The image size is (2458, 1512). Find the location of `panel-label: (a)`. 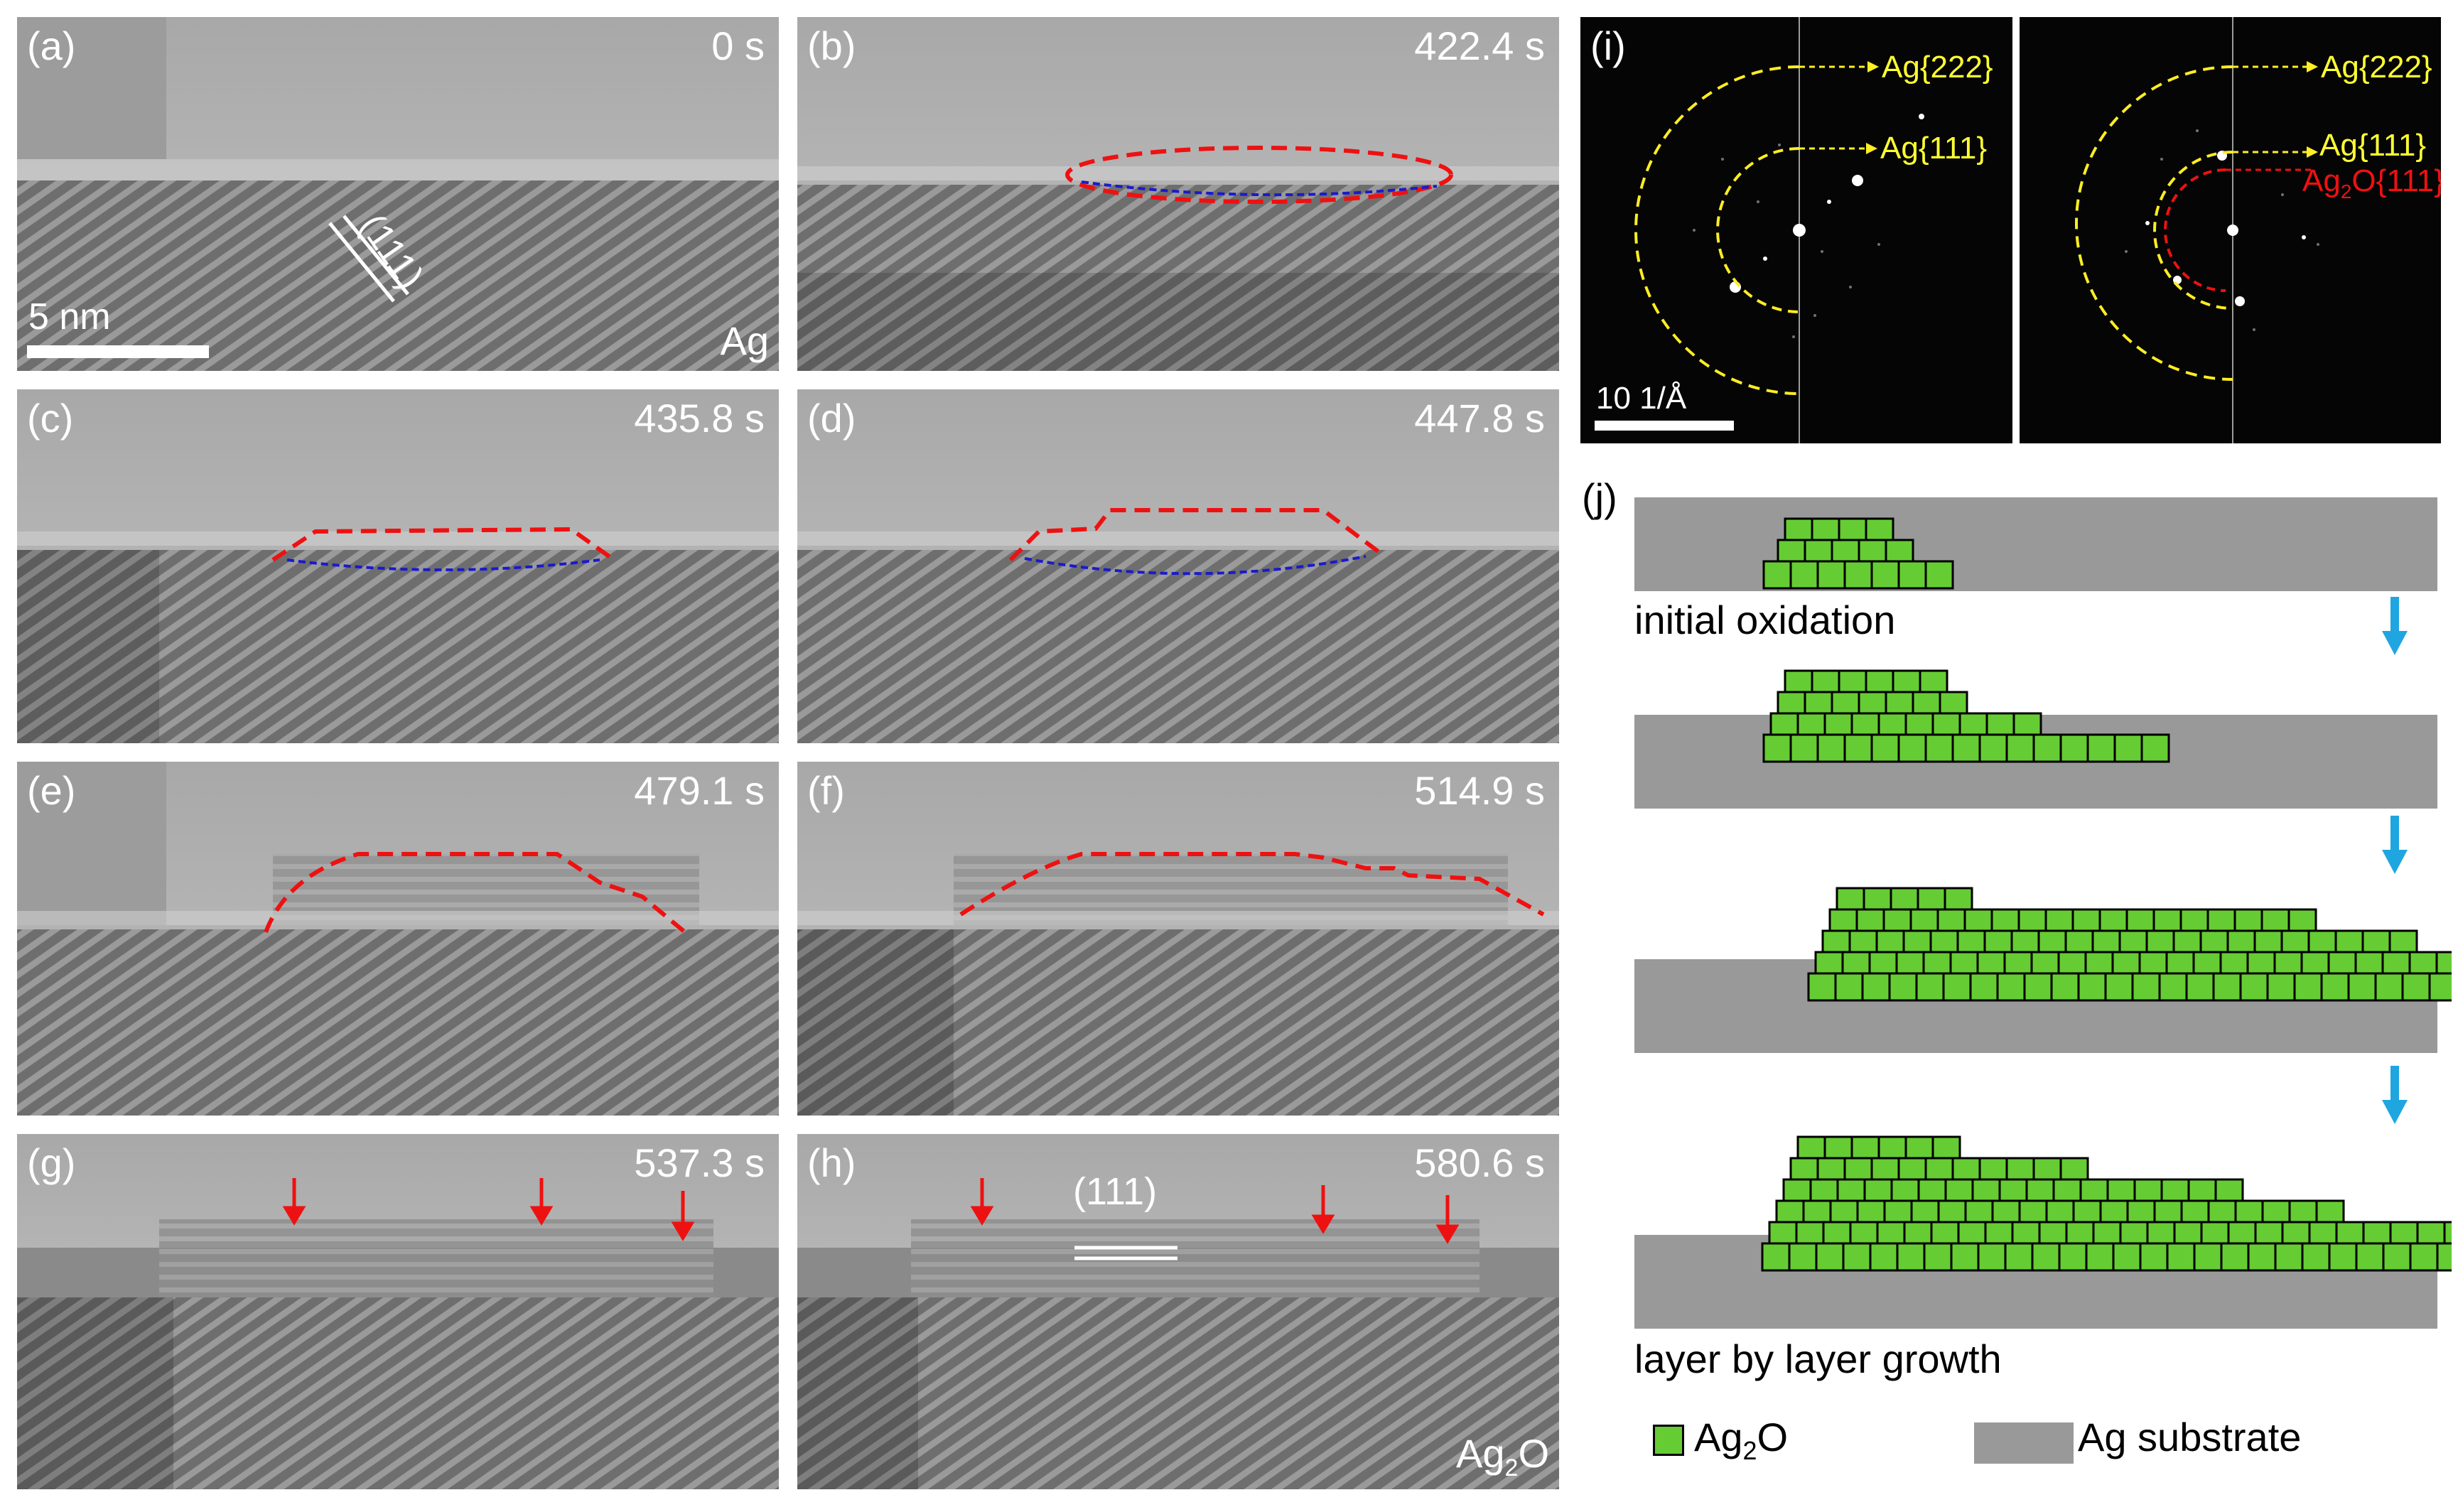

panel-label: (a) is located at coordinates (51, 45).